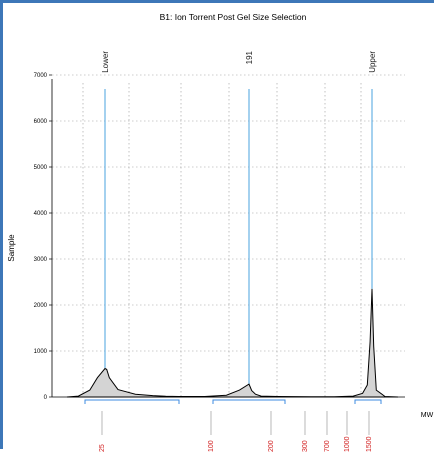  I want to click on y-tick-labels: 0 1000 2000 3000 4000 5000 6000 7000, so click(43, 237).